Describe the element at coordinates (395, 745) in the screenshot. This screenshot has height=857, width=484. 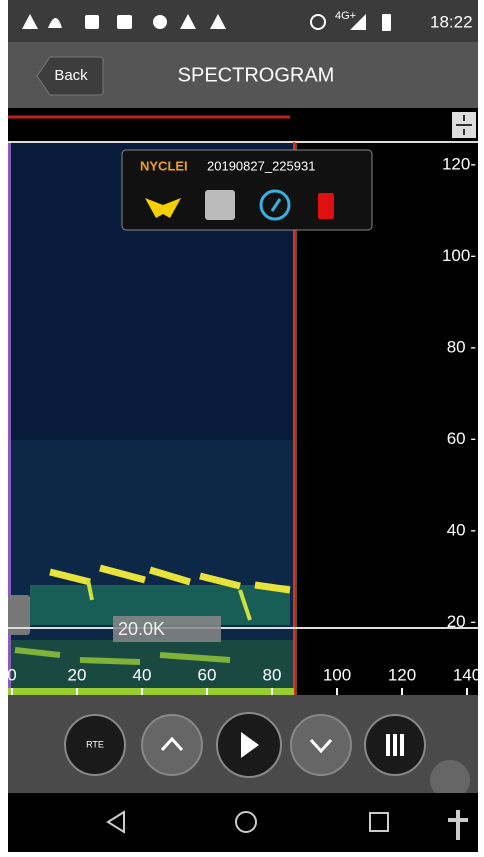
I see `menu-icon` at that location.